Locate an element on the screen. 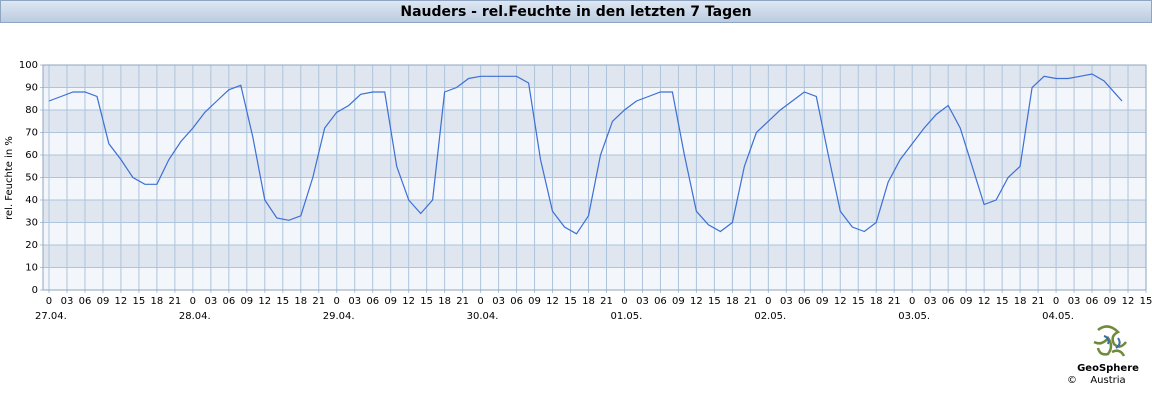 Image resolution: width=1152 pixels, height=400 pixels. date-label: 01.05. is located at coordinates (626, 316).